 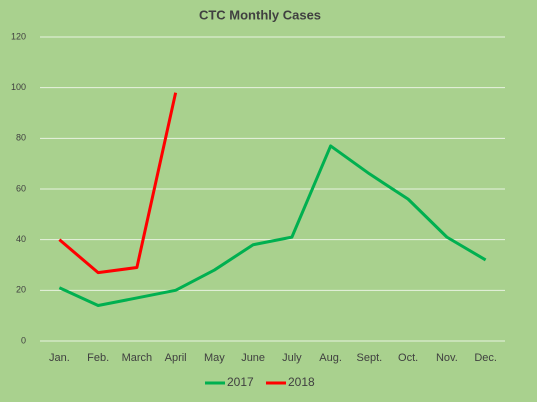 What do you see at coordinates (240, 382) in the screenshot?
I see `legend-label: 2017` at bounding box center [240, 382].